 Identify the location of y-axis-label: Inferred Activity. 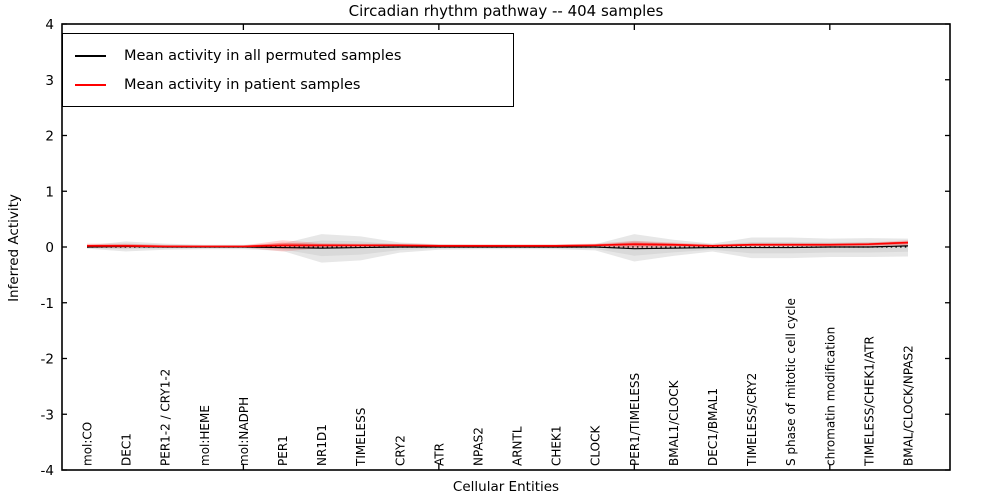
(14, 248).